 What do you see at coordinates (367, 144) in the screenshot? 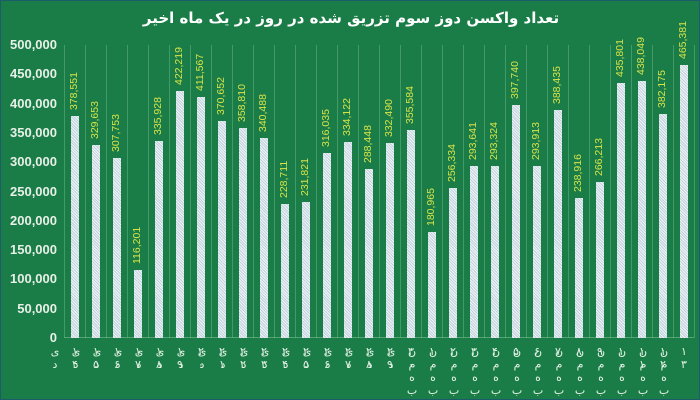
I see `value-label: 288,448` at bounding box center [367, 144].